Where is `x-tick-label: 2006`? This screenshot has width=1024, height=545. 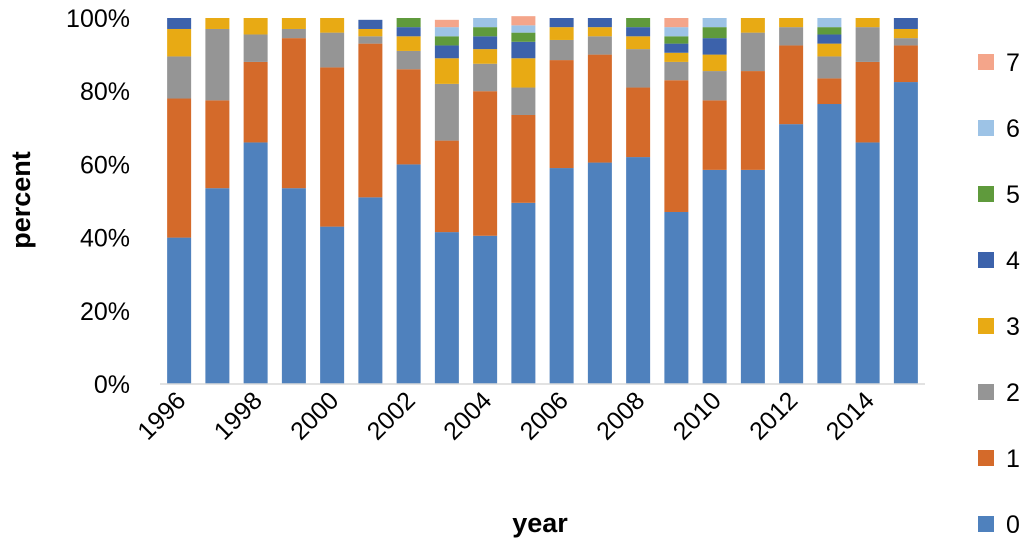 x-tick-label: 2006 is located at coordinates (544, 415).